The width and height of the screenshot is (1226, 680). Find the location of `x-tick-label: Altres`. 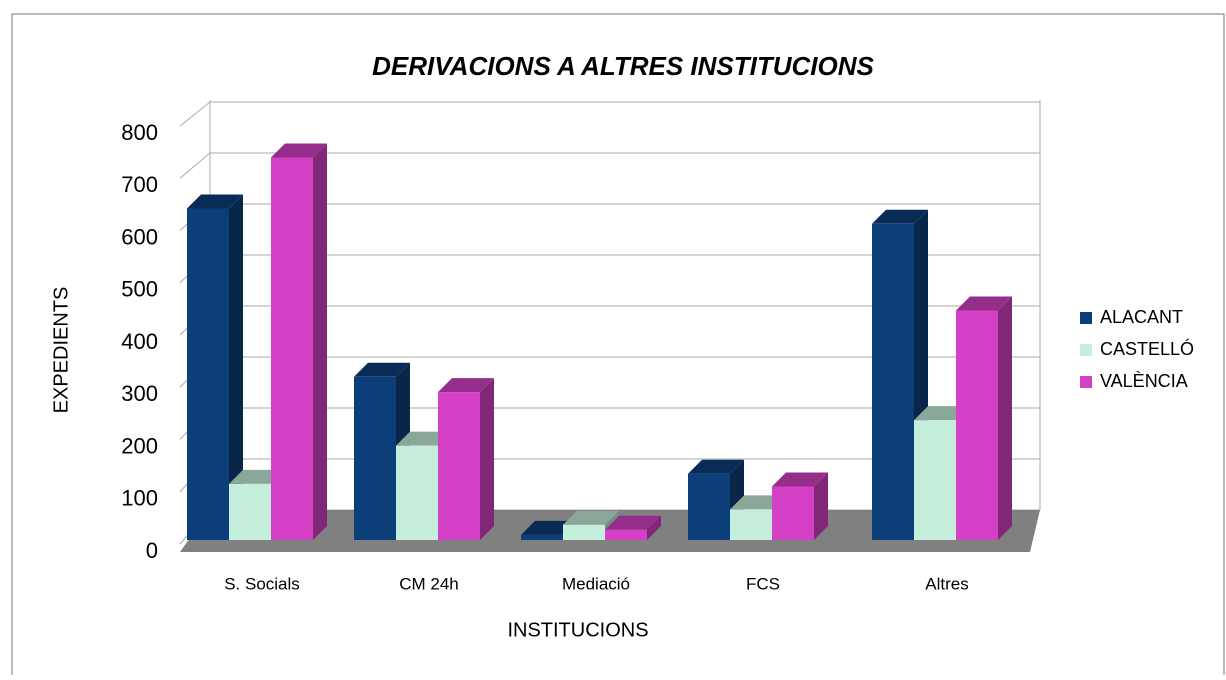

x-tick-label: Altres is located at coordinates (946, 583).